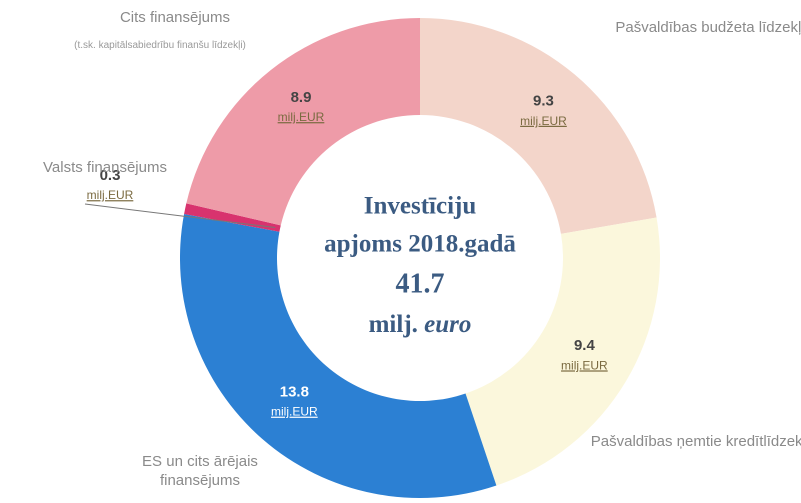  What do you see at coordinates (175, 17) in the screenshot?
I see `category-label: Cits finansējums` at bounding box center [175, 17].